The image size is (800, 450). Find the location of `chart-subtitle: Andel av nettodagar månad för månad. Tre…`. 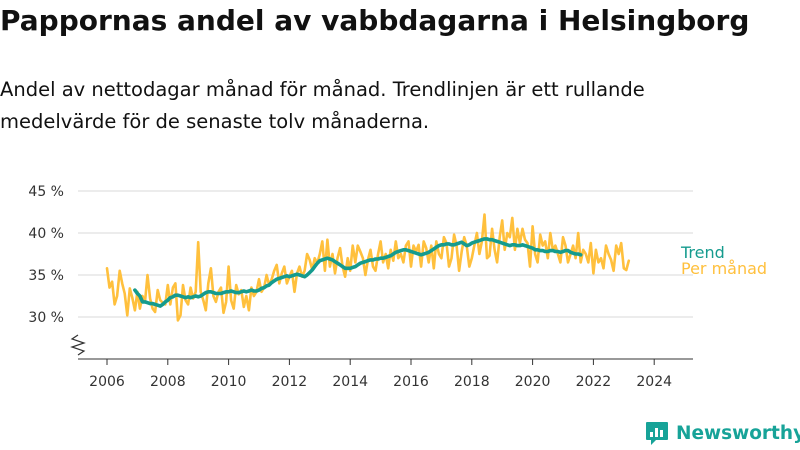

chart-subtitle: Andel av nettodagar månad för månad. Tre… is located at coordinates (322, 105).